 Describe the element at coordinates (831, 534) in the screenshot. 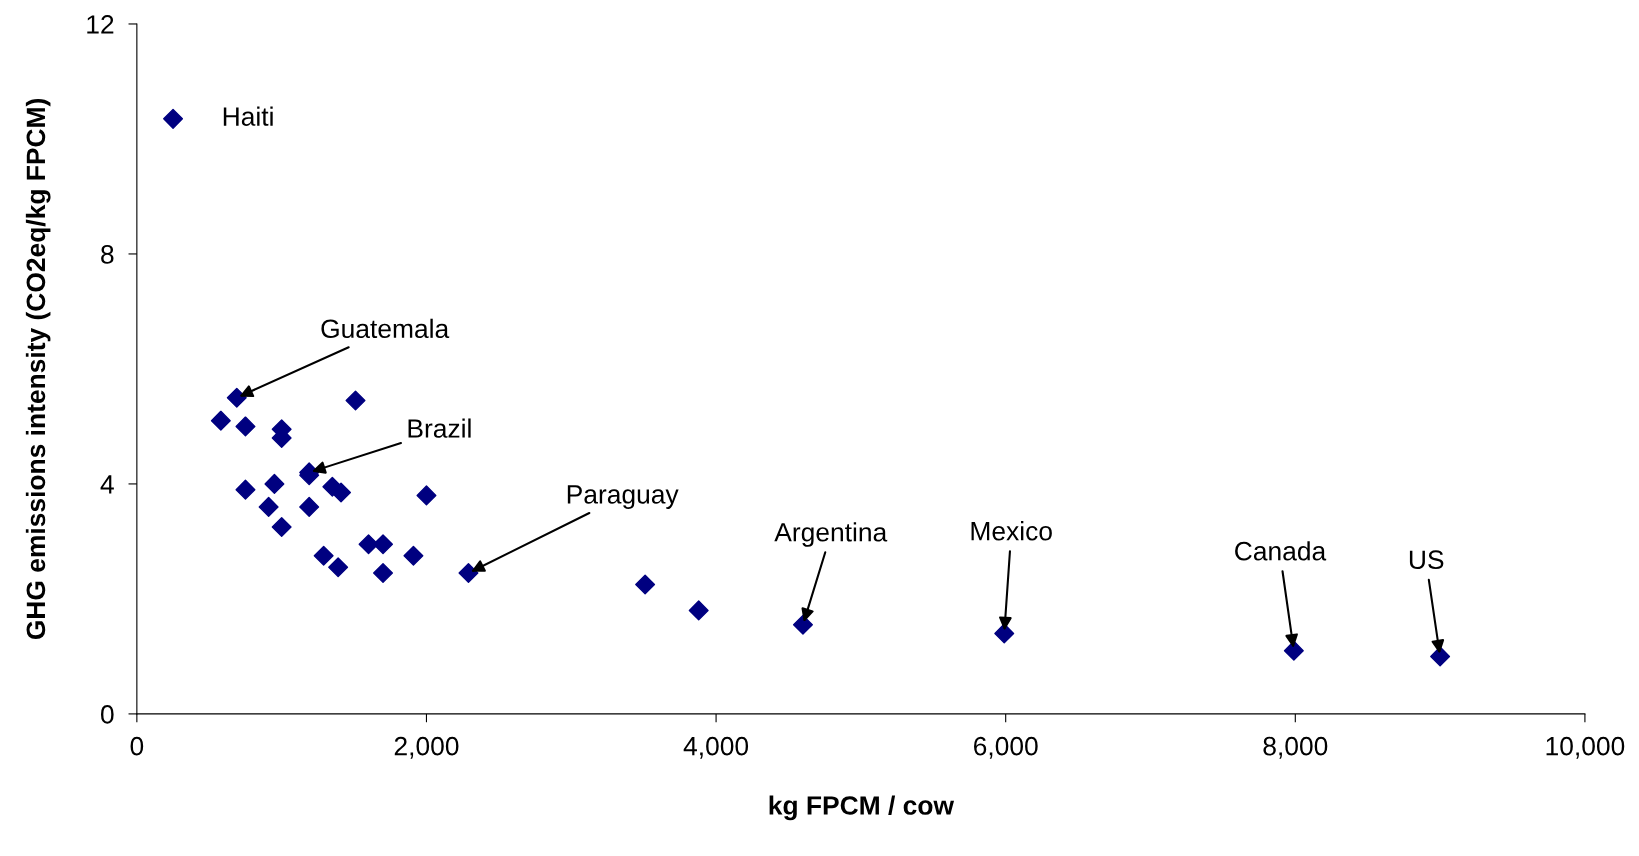

I see `annotation: Argentina` at that location.